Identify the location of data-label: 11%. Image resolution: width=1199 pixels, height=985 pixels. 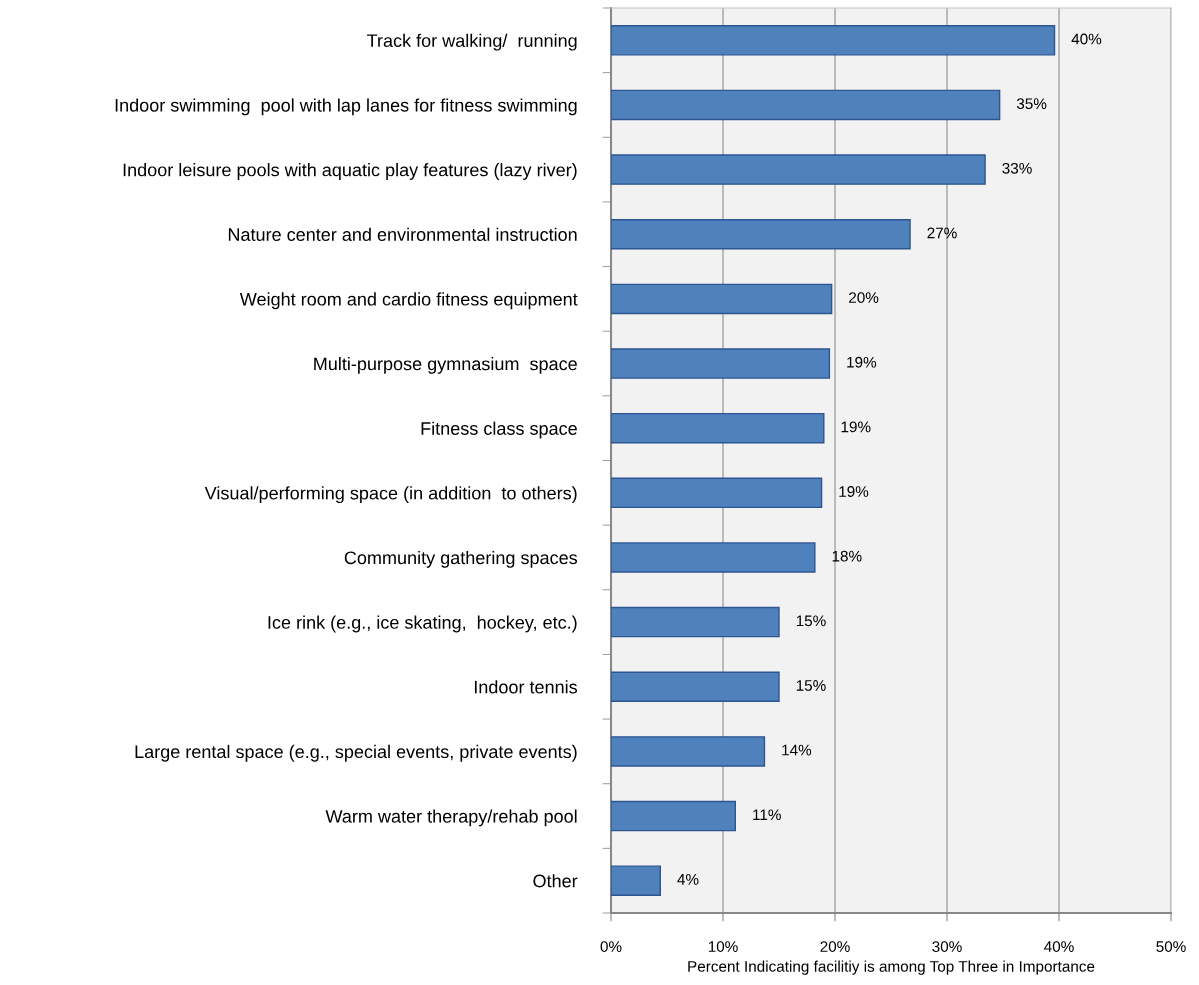
(767, 815).